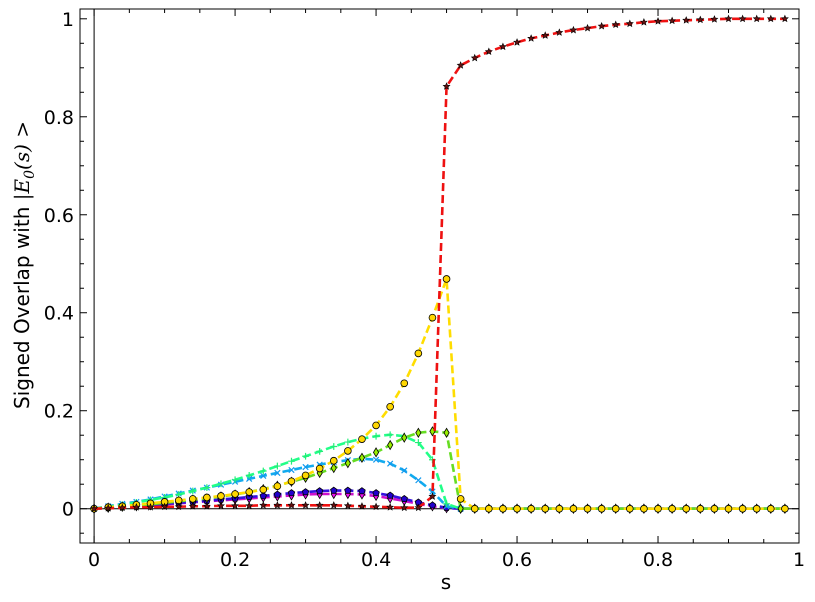 Image resolution: width=815 pixels, height=602 pixels. What do you see at coordinates (22, 190) in the screenshot?
I see `y-axis-title-math: |E` at bounding box center [22, 190].